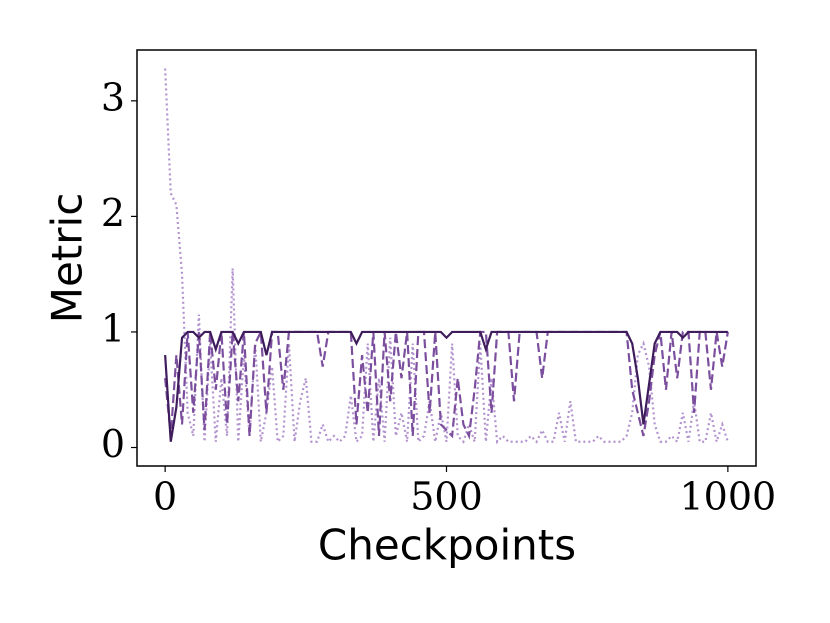 This screenshot has height=623, width=830. I want to click on x-tick-label: 500, so click(446, 497).